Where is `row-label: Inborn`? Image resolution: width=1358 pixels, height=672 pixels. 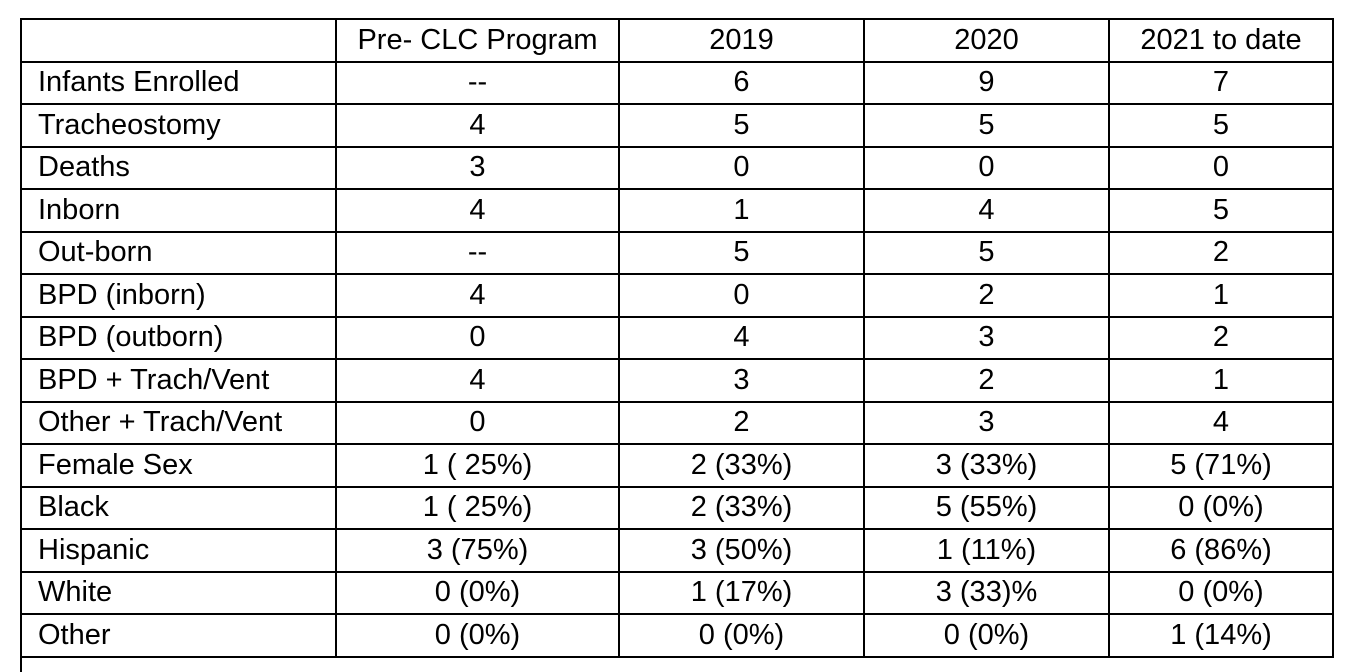
row-label: Inborn is located at coordinates (178, 210).